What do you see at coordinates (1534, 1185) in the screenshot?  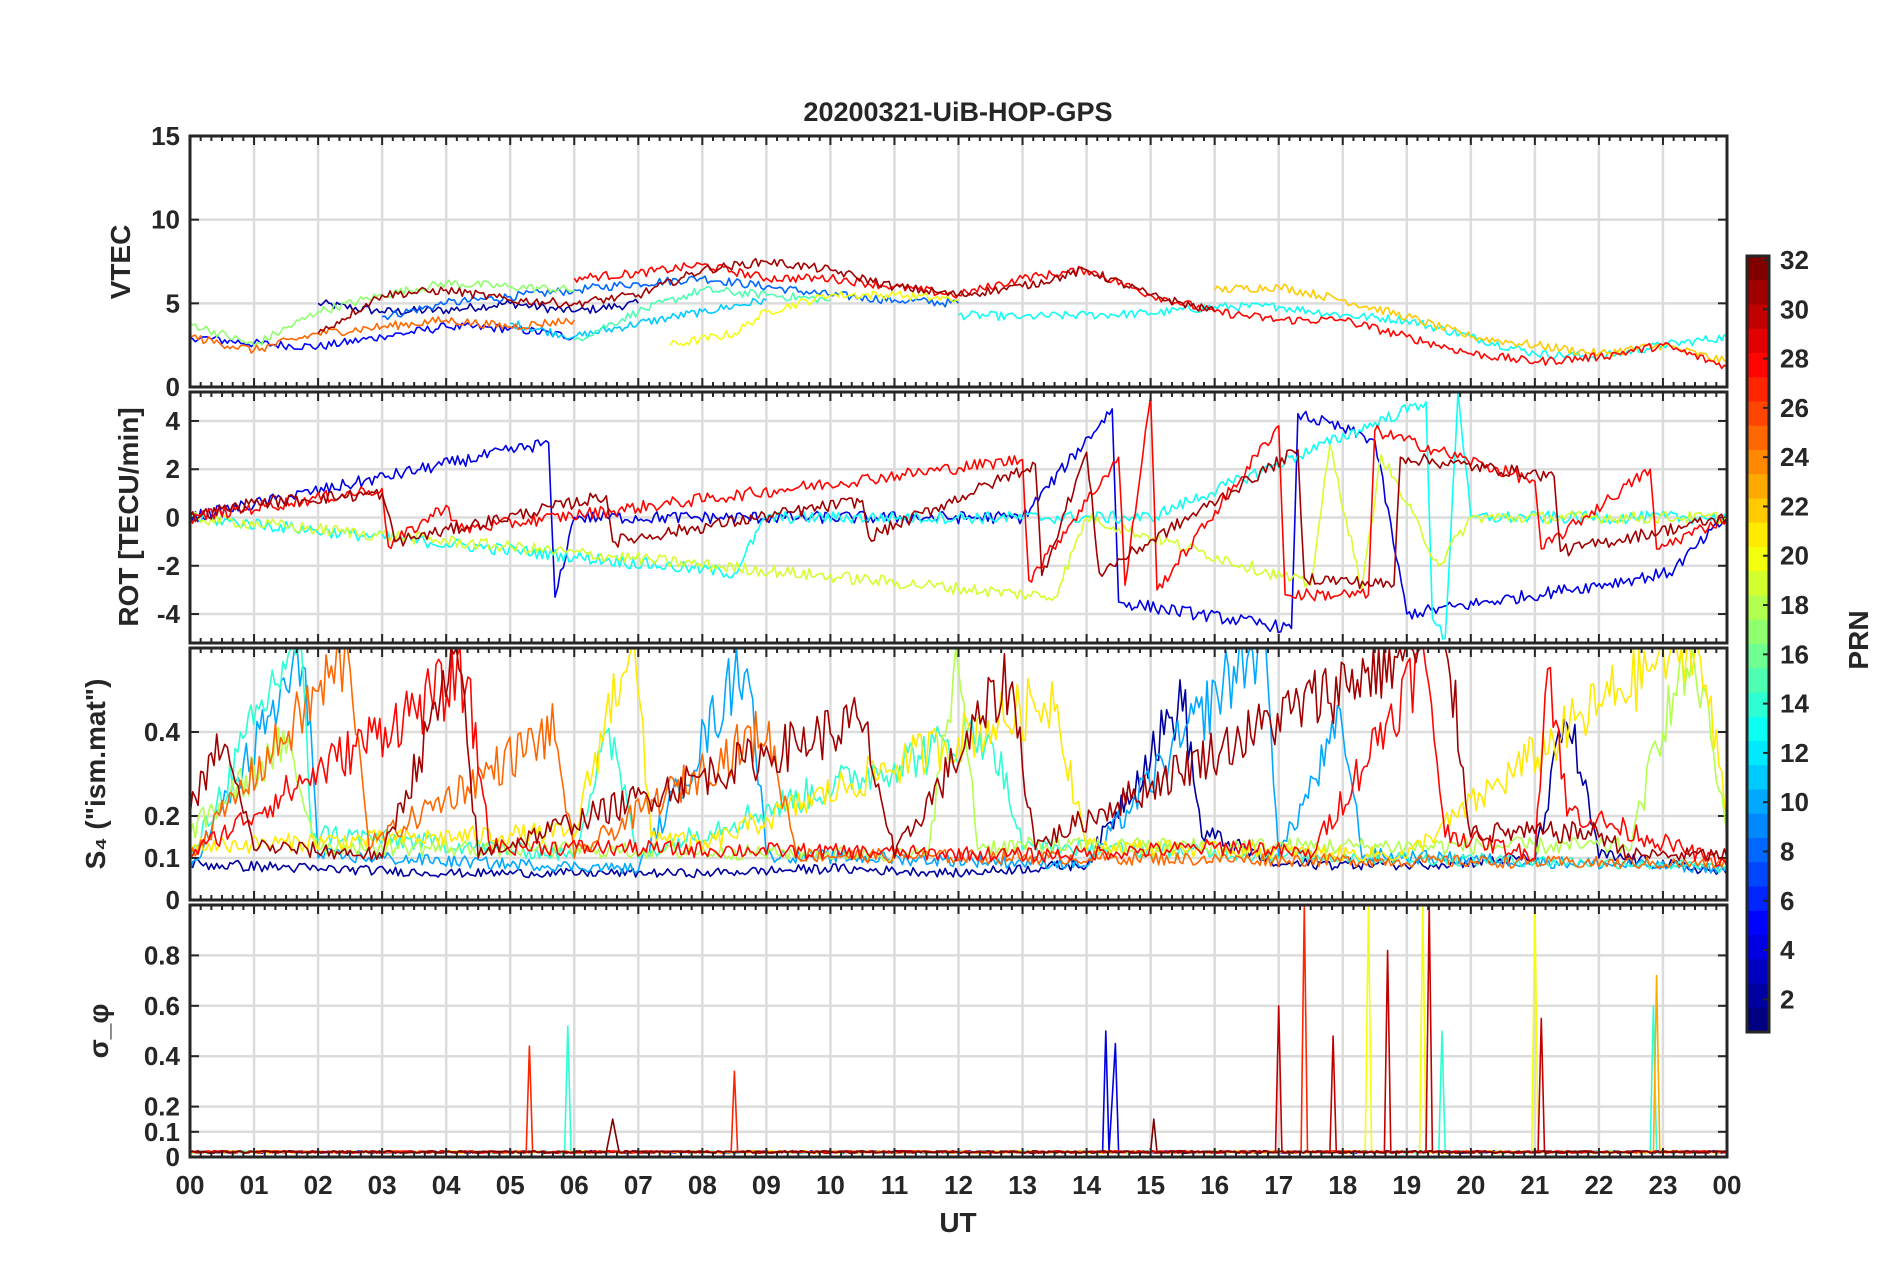 I see `x-tick-label: 21` at bounding box center [1534, 1185].